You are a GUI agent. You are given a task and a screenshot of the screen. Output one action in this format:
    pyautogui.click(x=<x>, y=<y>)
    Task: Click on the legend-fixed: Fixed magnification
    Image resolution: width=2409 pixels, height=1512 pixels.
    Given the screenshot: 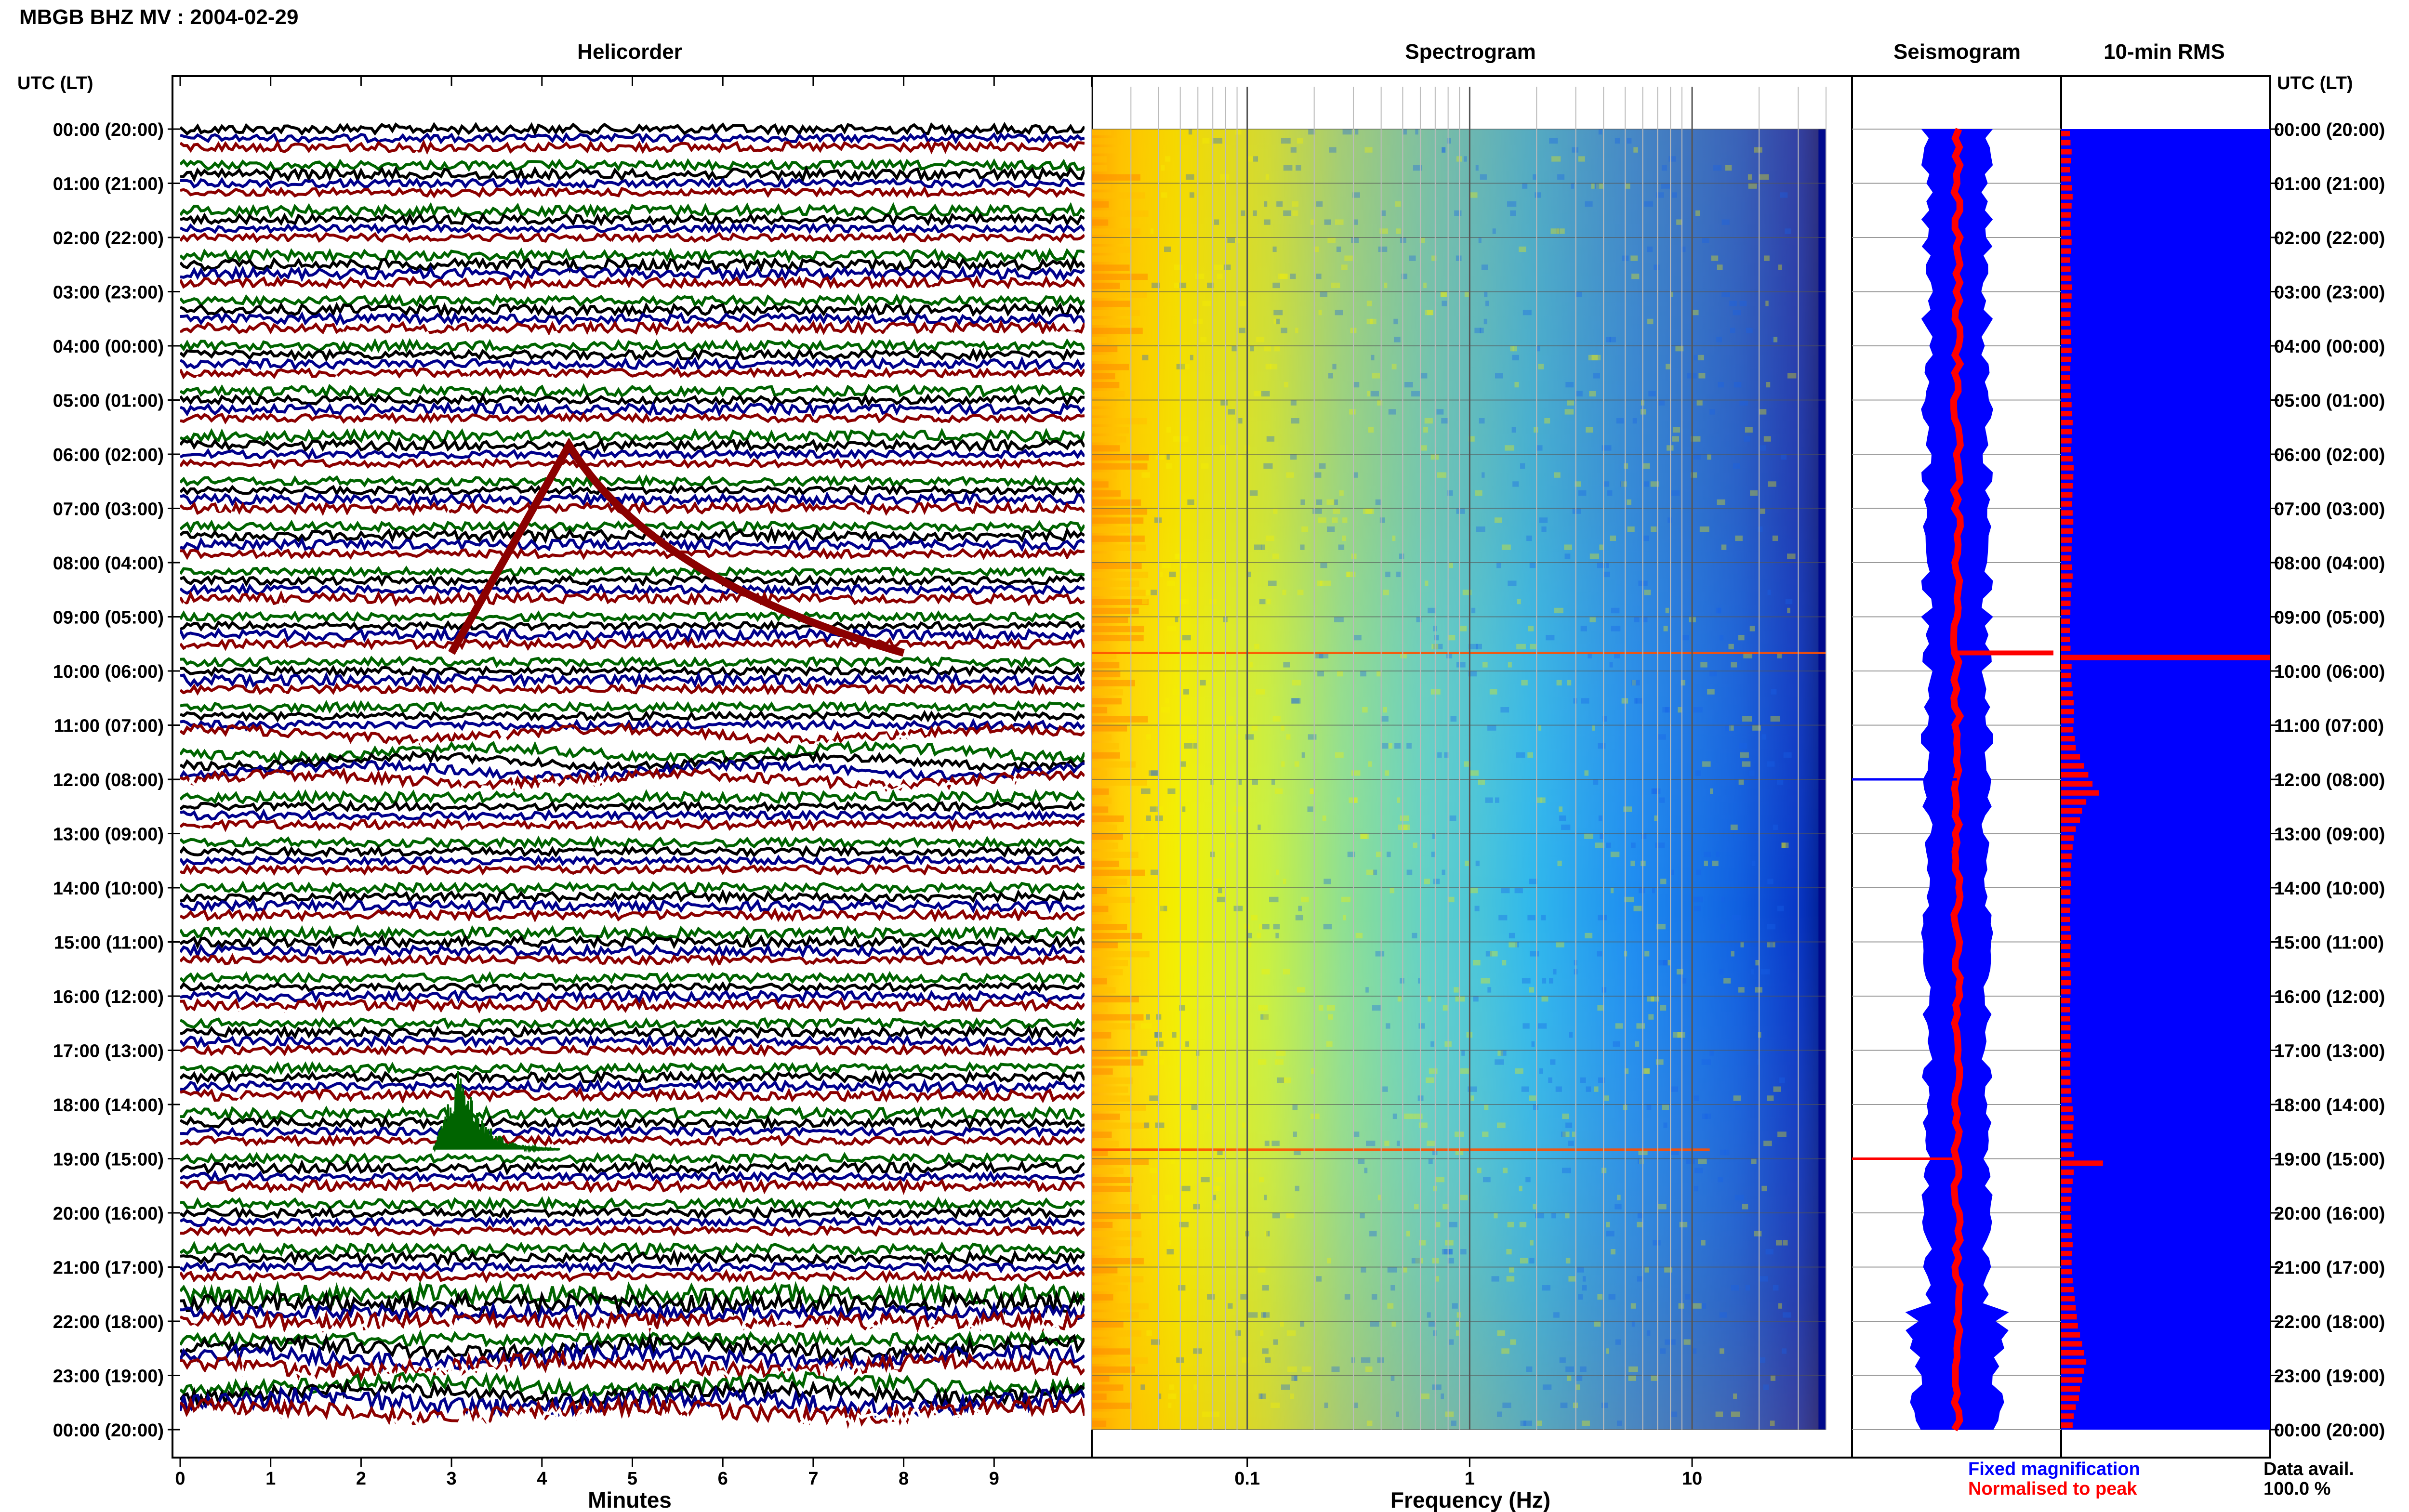 What is the action you would take?
    pyautogui.click(x=2054, y=1469)
    